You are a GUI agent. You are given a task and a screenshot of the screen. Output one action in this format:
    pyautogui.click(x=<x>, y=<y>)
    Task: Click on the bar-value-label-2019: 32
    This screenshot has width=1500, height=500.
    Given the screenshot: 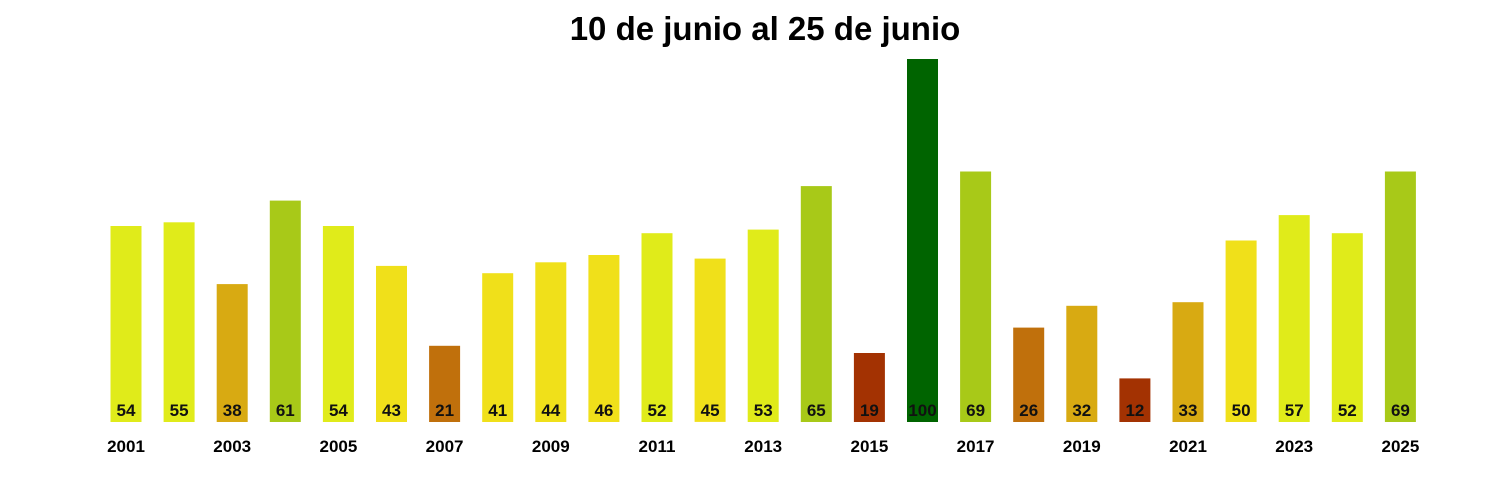 What is the action you would take?
    pyautogui.click(x=1081, y=410)
    